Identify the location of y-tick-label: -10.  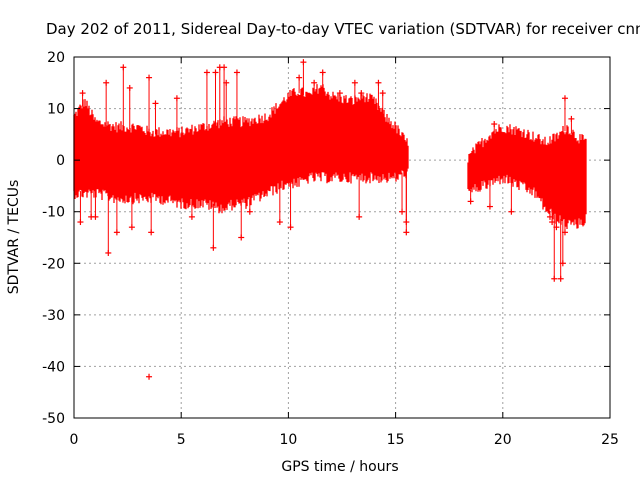
(53, 213).